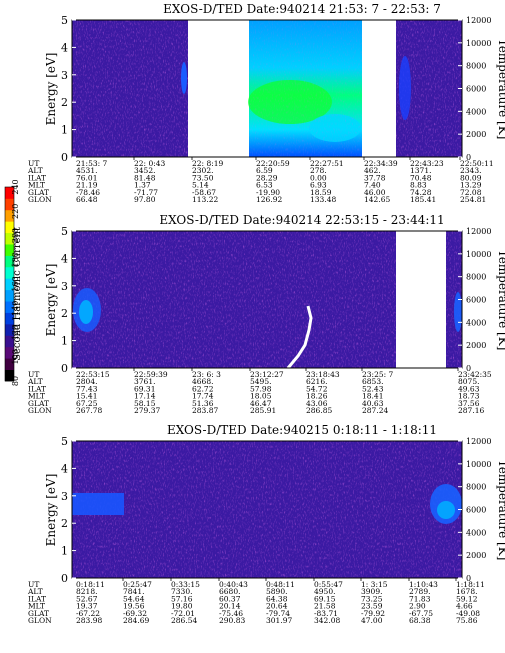 The image size is (505, 653). I want to click on ytick-label: 2, so click(64, 523).